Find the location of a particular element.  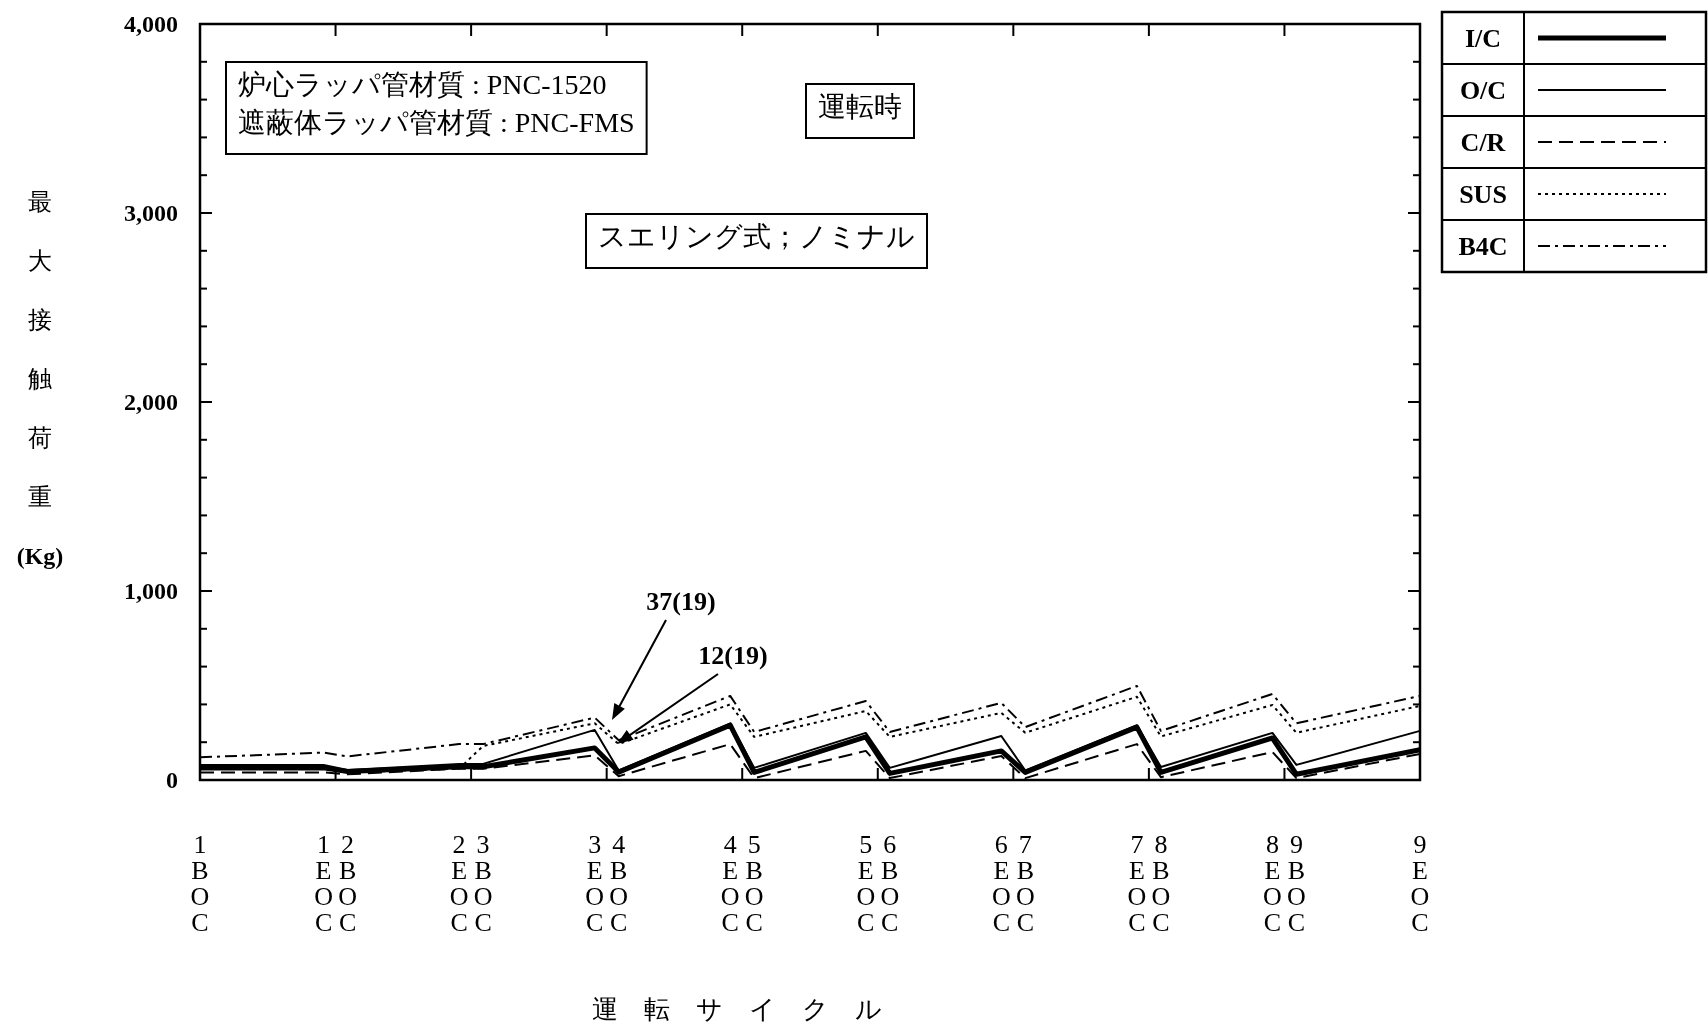

text: 最大接触荷重(Kg) is located at coordinates (40, 379).